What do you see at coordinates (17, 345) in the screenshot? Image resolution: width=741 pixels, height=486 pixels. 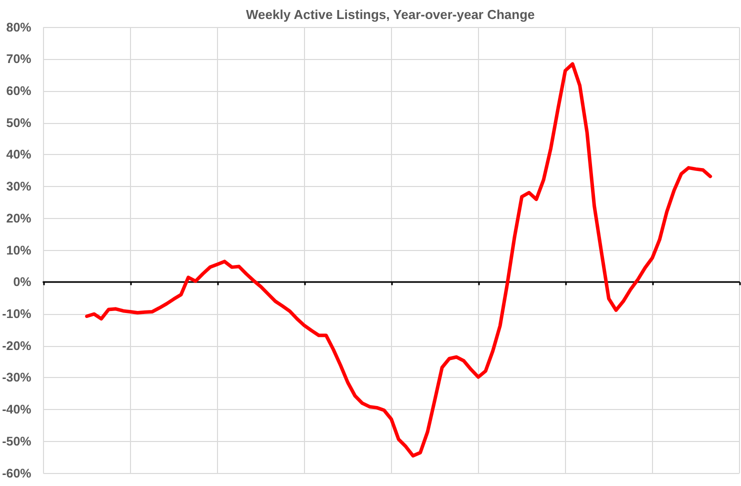 I see `y-tick-label: -20%` at bounding box center [17, 345].